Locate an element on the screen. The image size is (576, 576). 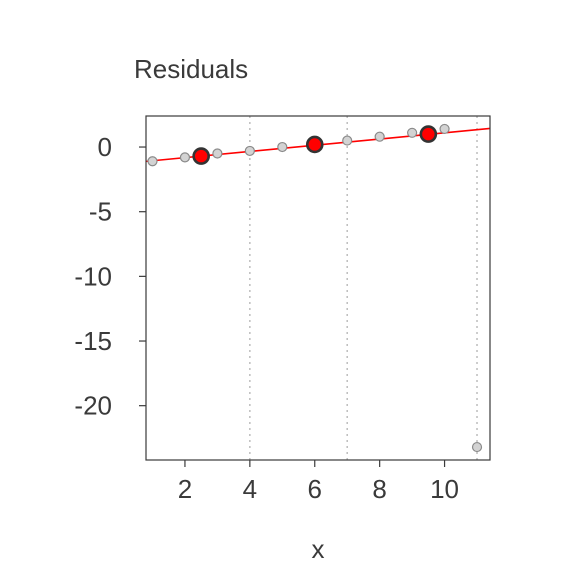
x-tick-label: 2 is located at coordinates (185, 489).